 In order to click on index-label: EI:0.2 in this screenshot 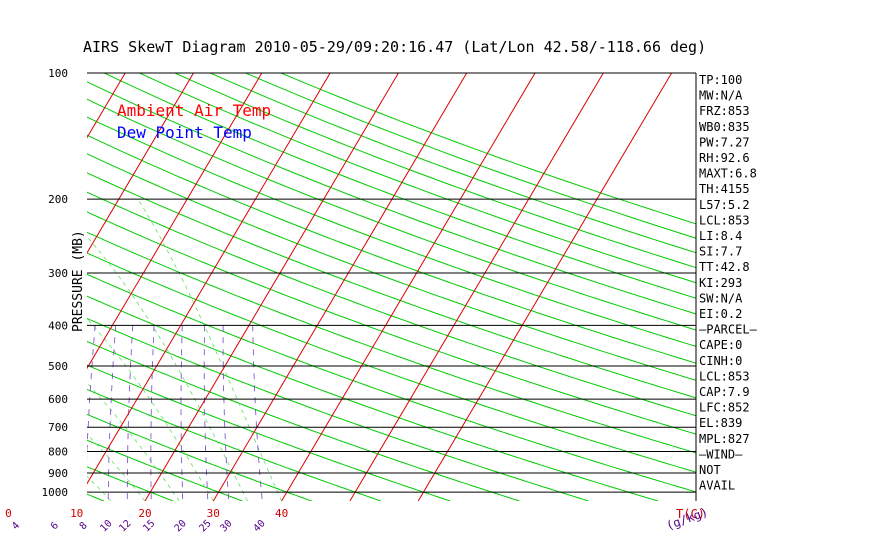, I will do `click(720, 314)`.